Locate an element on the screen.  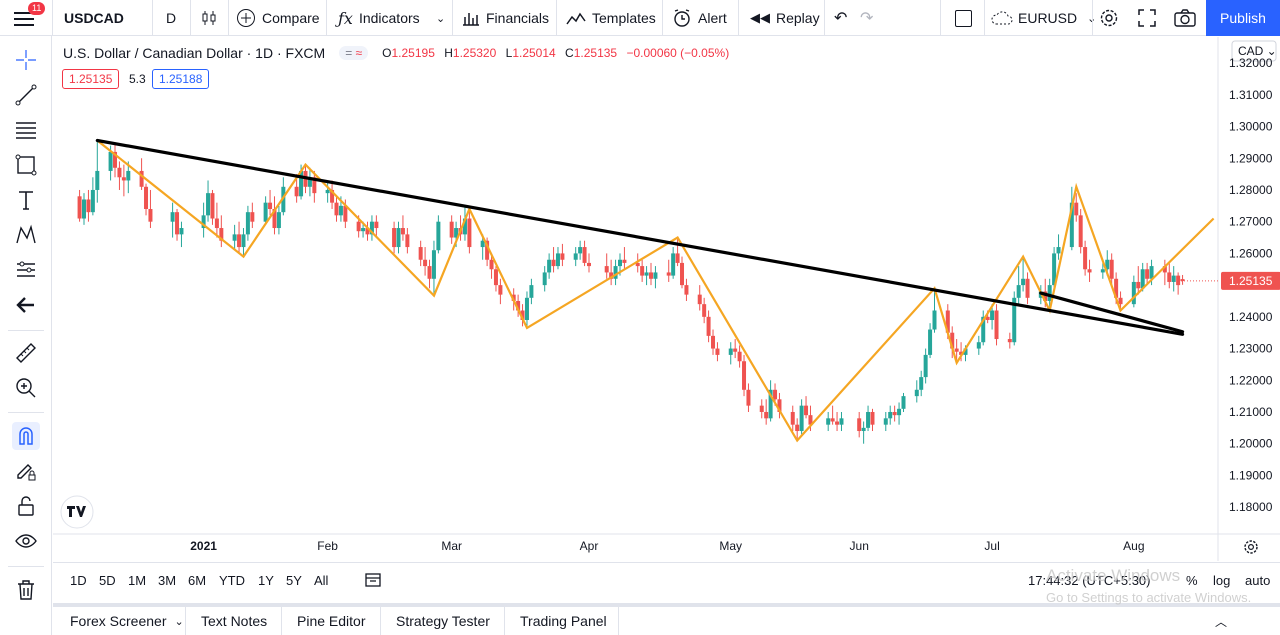
price-tick-label: 1.29000 is located at coordinates (1251, 158).